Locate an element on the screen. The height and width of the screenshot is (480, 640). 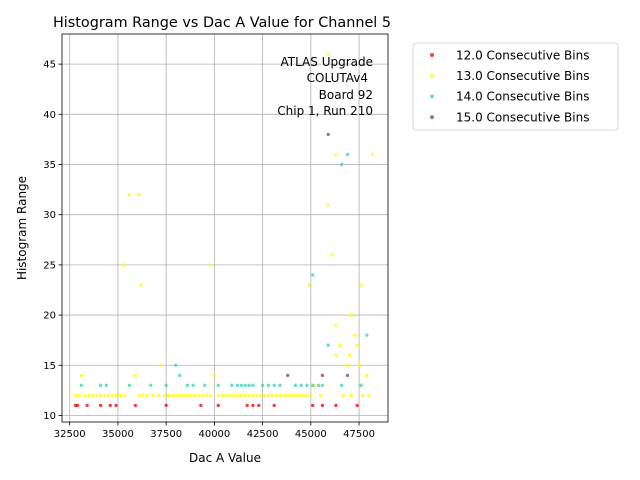
x-tick-label: 47500 is located at coordinates (359, 434).